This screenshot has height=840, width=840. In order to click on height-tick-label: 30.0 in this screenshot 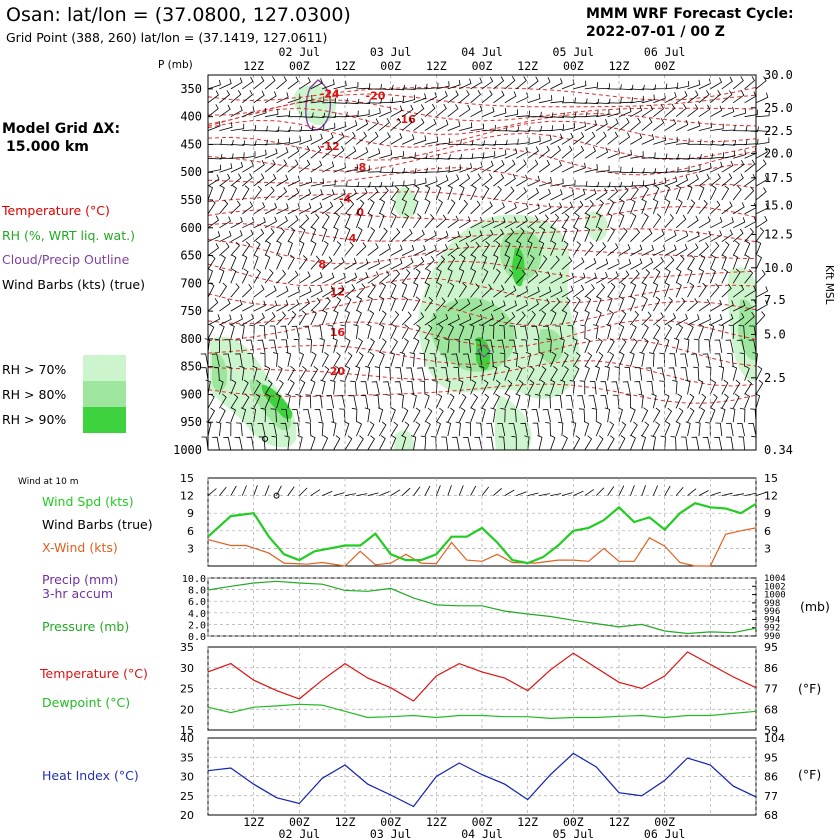, I will do `click(778, 75)`.